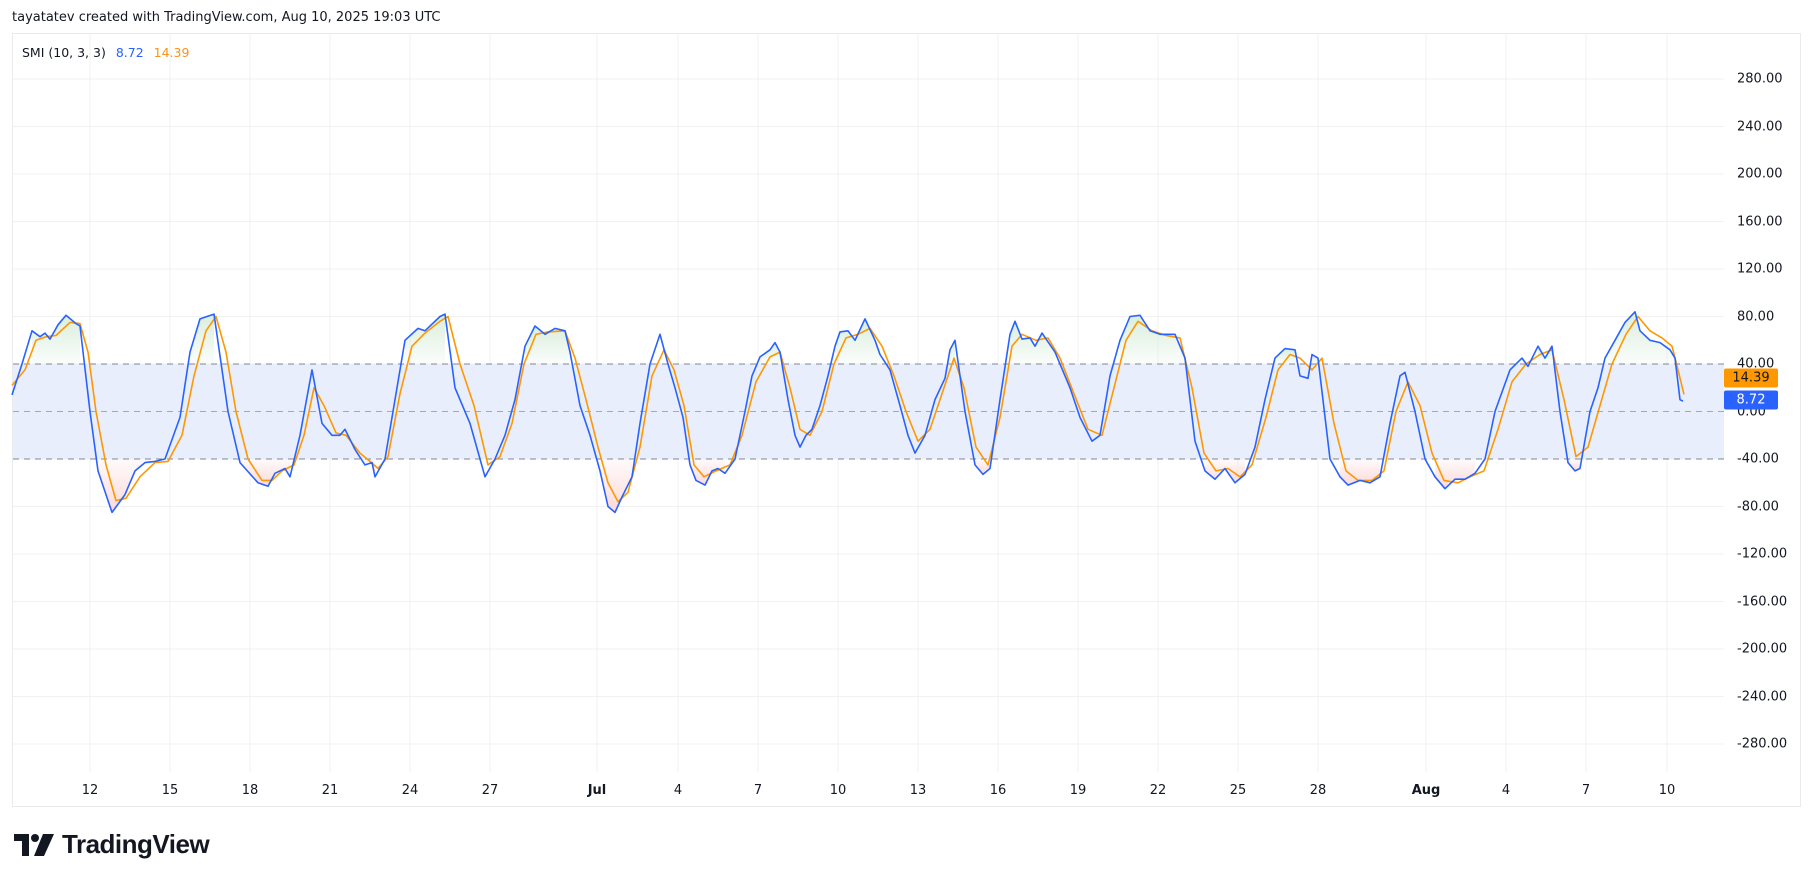 This screenshot has height=883, width=1814. Describe the element at coordinates (1762, 744) in the screenshot. I see `y-axis-label: -280.00` at that location.